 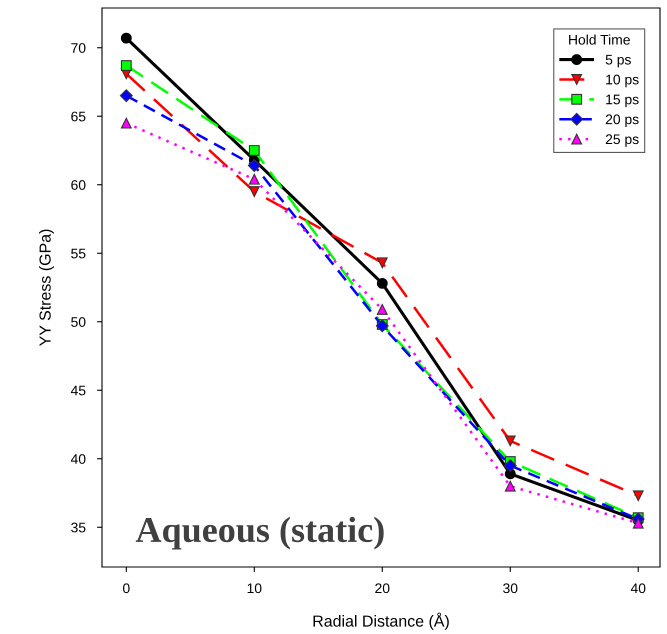 What do you see at coordinates (622, 81) in the screenshot?
I see `legend-label: 10 ps` at bounding box center [622, 81].